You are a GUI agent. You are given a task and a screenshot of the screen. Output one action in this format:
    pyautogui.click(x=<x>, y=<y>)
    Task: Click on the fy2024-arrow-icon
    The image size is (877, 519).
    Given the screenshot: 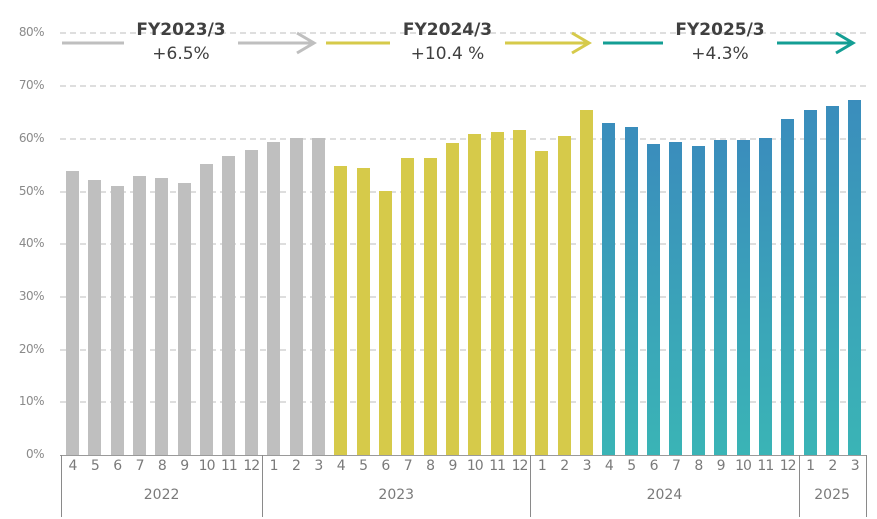 What is the action you would take?
    pyautogui.click(x=459, y=43)
    